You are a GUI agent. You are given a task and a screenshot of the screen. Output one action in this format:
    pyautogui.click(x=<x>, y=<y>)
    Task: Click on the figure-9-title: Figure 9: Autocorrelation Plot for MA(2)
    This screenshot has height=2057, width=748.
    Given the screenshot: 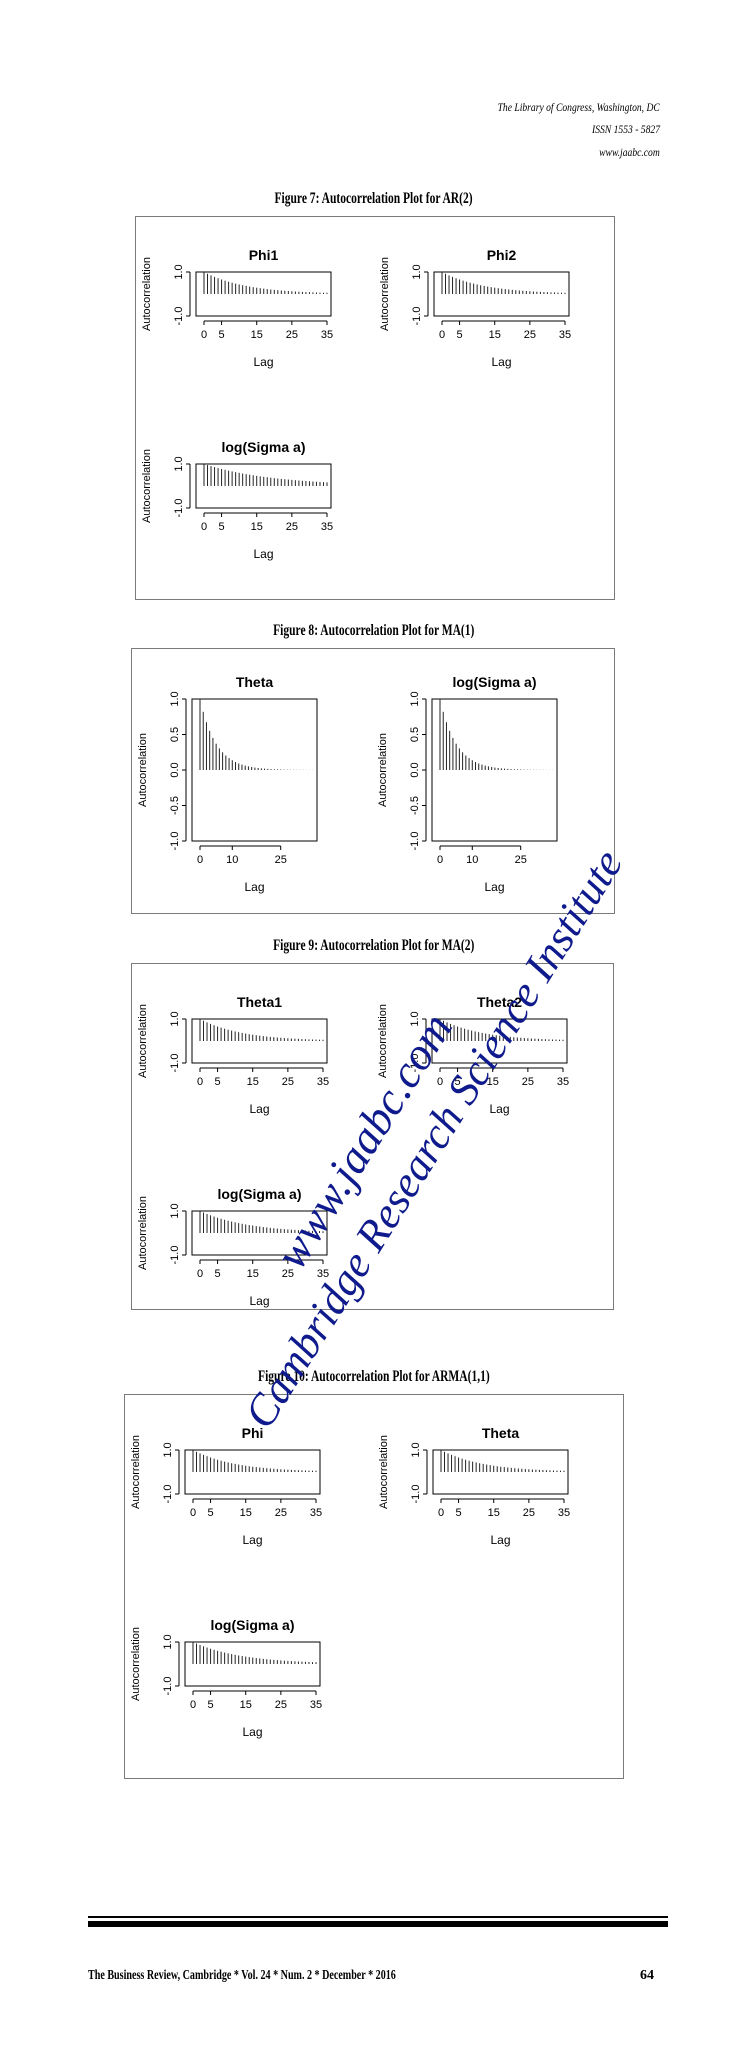 What is the action you would take?
    pyautogui.click(x=374, y=945)
    